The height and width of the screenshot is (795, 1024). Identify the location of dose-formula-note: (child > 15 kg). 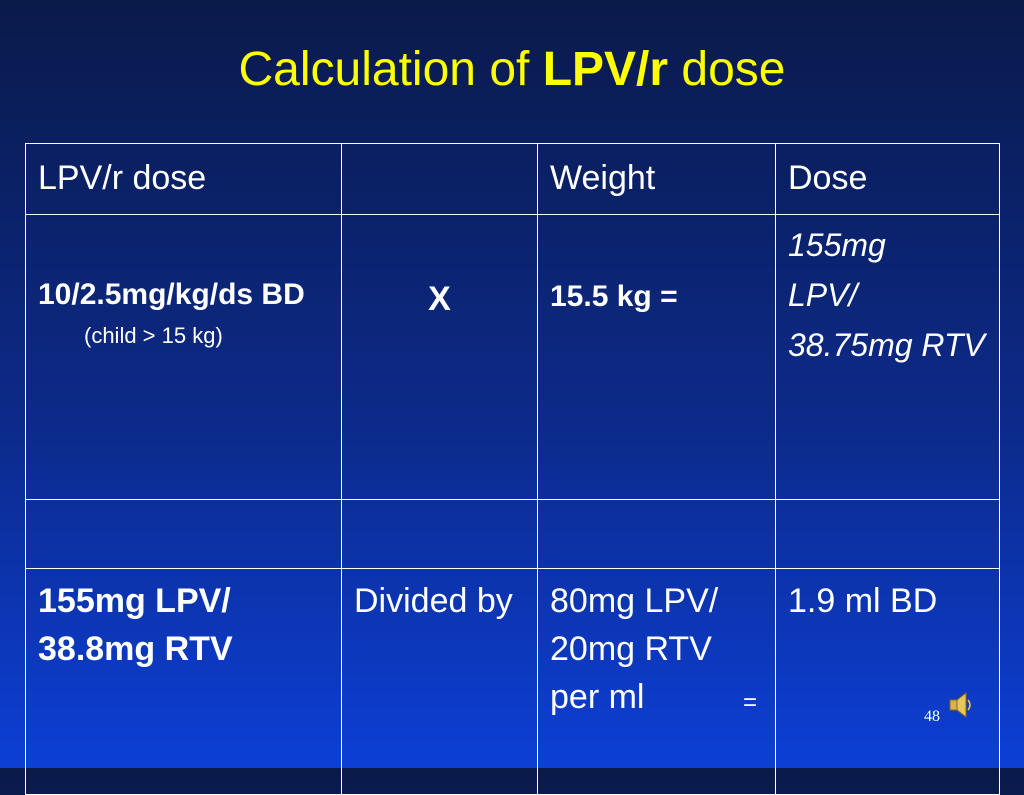
(153, 335).